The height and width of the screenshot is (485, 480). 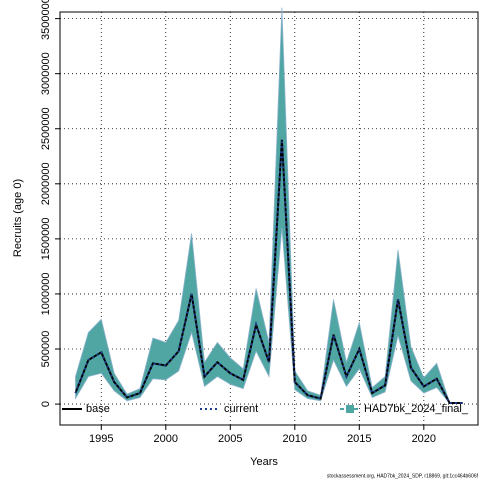 What do you see at coordinates (295, 439) in the screenshot?
I see `x-tick-label: 2010` at bounding box center [295, 439].